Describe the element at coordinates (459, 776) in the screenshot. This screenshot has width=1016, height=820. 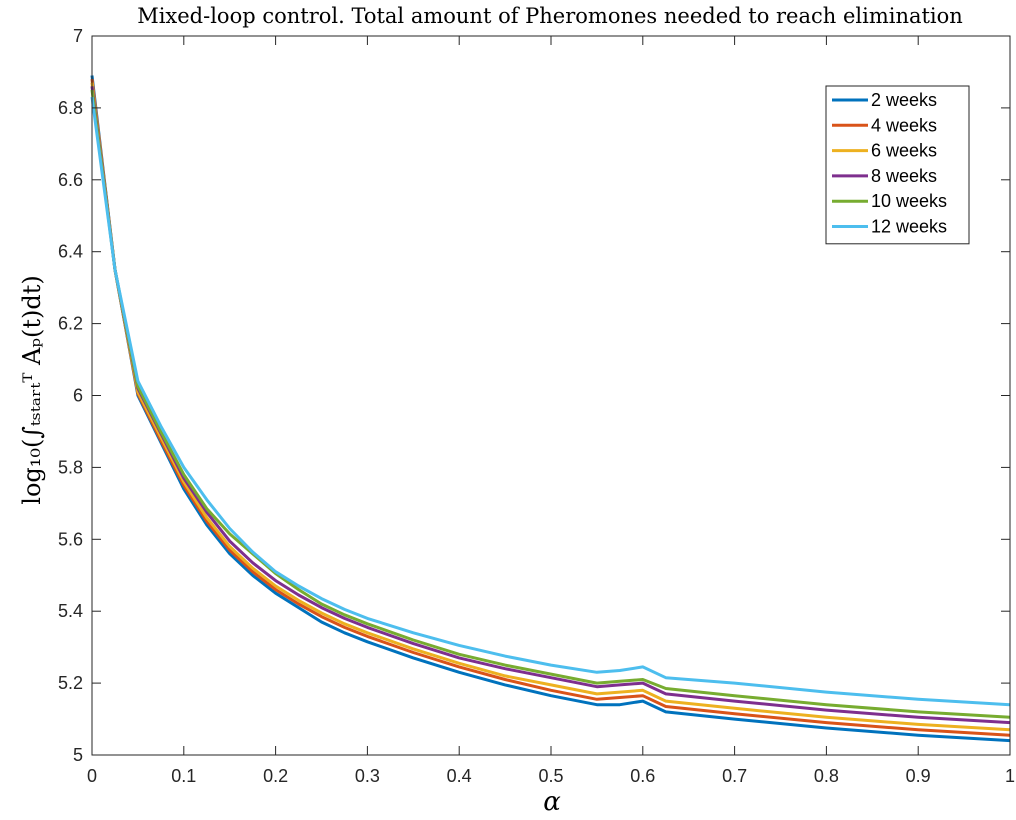
I see `x-tick-label: 0.4` at that location.